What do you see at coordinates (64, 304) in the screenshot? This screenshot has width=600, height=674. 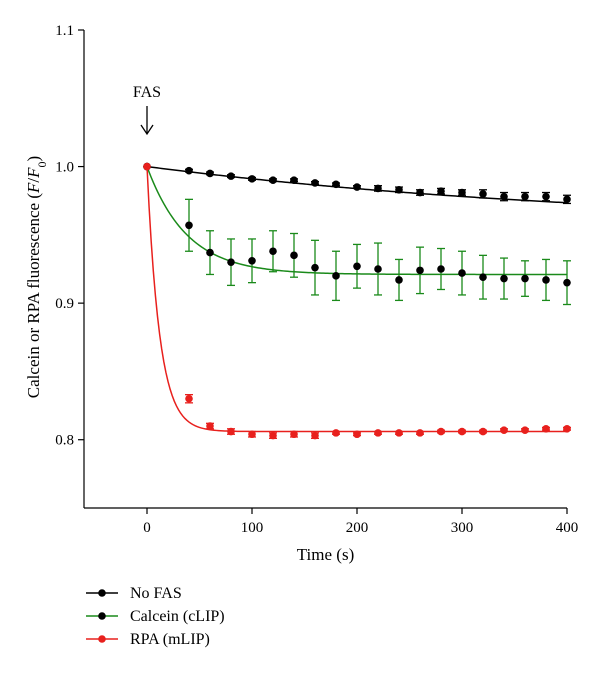 I see `y-tick-label-0.9: 0.9` at bounding box center [64, 304].